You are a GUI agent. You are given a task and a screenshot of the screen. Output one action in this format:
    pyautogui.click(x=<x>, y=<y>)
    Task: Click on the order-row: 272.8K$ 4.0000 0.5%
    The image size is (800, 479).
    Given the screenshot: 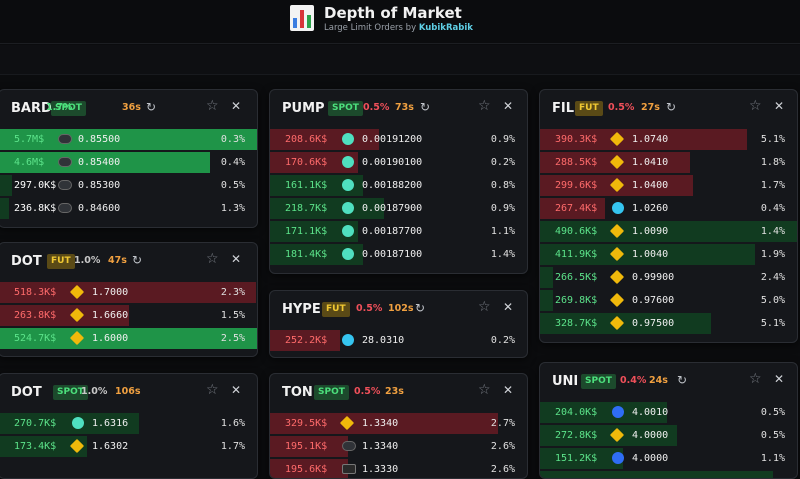 What is the action you would take?
    pyautogui.click(x=668, y=435)
    